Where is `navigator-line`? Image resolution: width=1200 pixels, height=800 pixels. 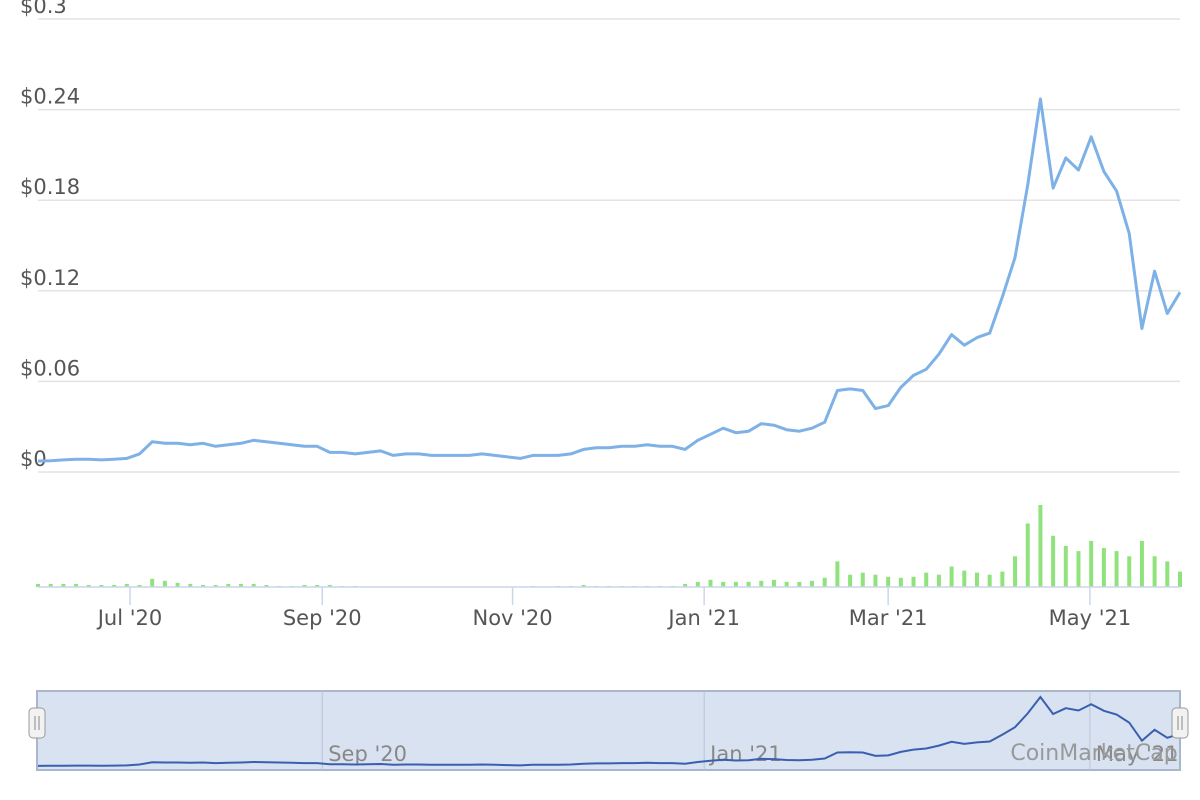
navigator-line is located at coordinates (609, 731).